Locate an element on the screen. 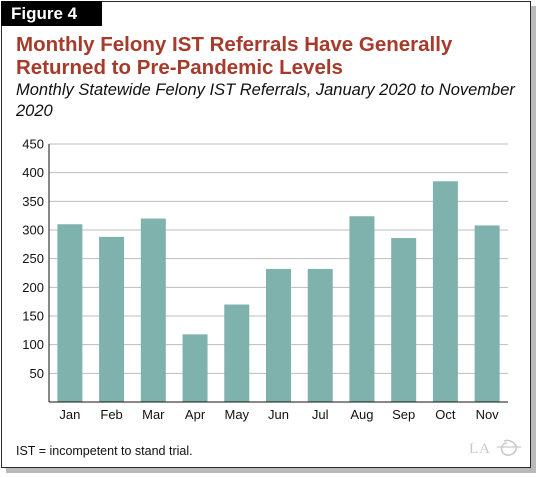 The image size is (540, 477). y-tick-label: 250 is located at coordinates (33, 258).